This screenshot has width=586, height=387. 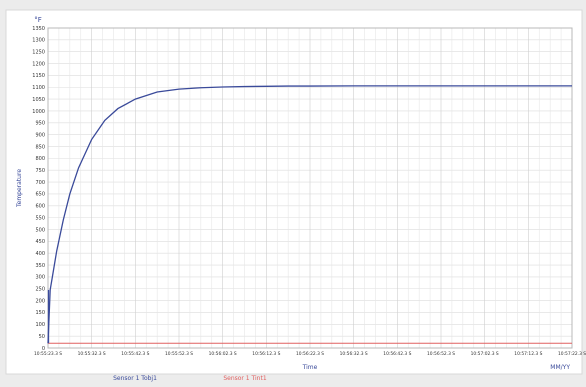 I want to click on y-tick-label: 200, so click(x=40, y=301).